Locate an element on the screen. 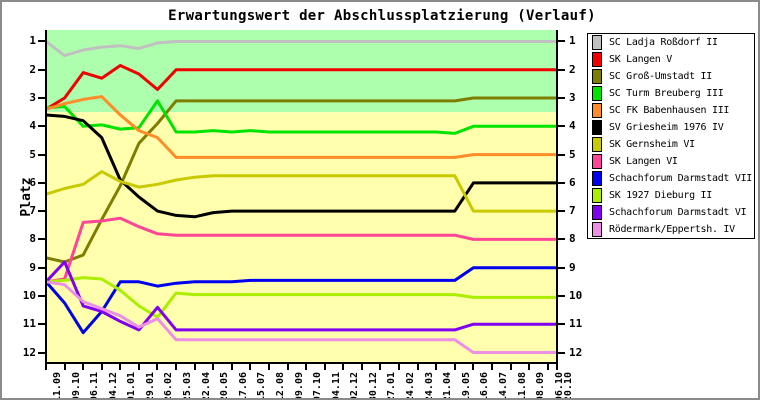 The height and width of the screenshot is (400, 760). y-tick-label-right: 1 is located at coordinates (572, 41).